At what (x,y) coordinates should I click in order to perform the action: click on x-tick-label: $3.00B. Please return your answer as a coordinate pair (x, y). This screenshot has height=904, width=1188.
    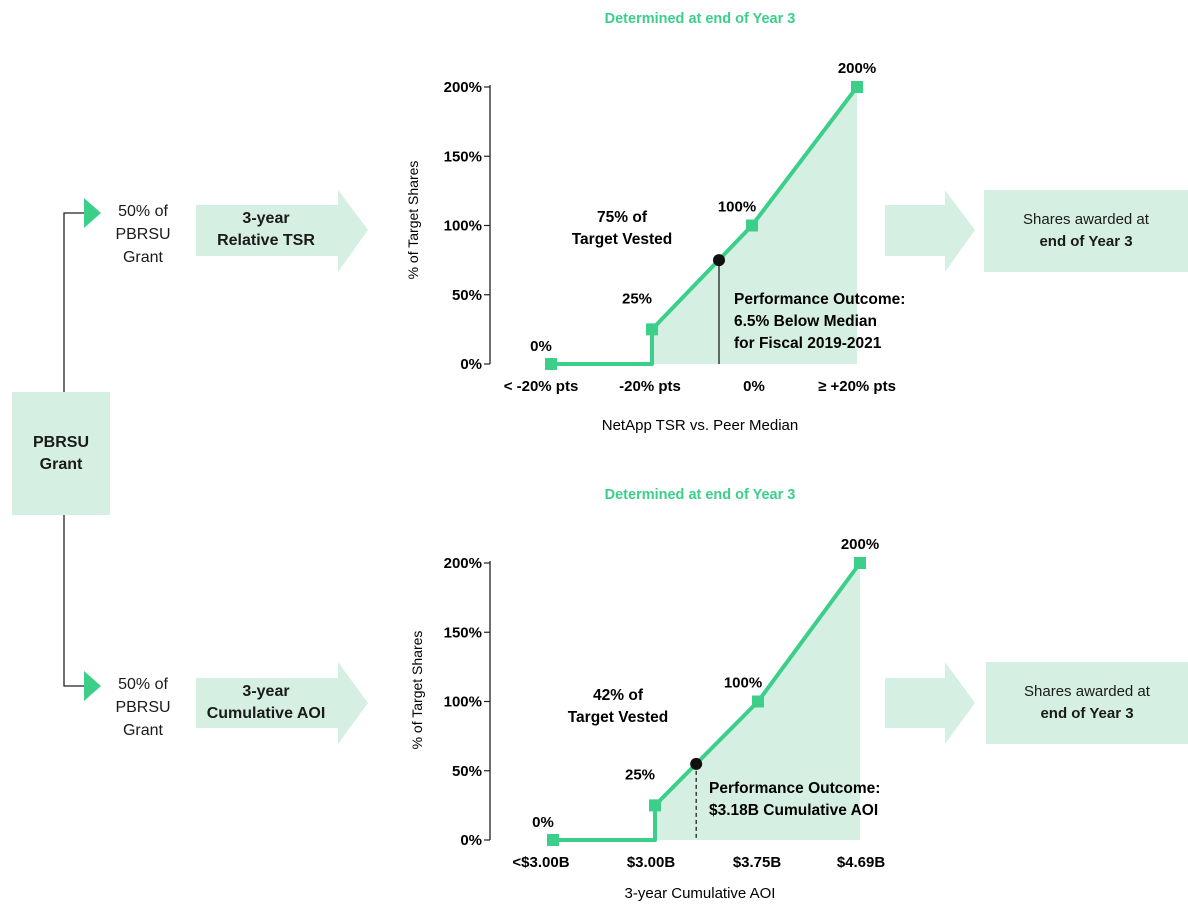
    Looking at the image, I should click on (651, 862).